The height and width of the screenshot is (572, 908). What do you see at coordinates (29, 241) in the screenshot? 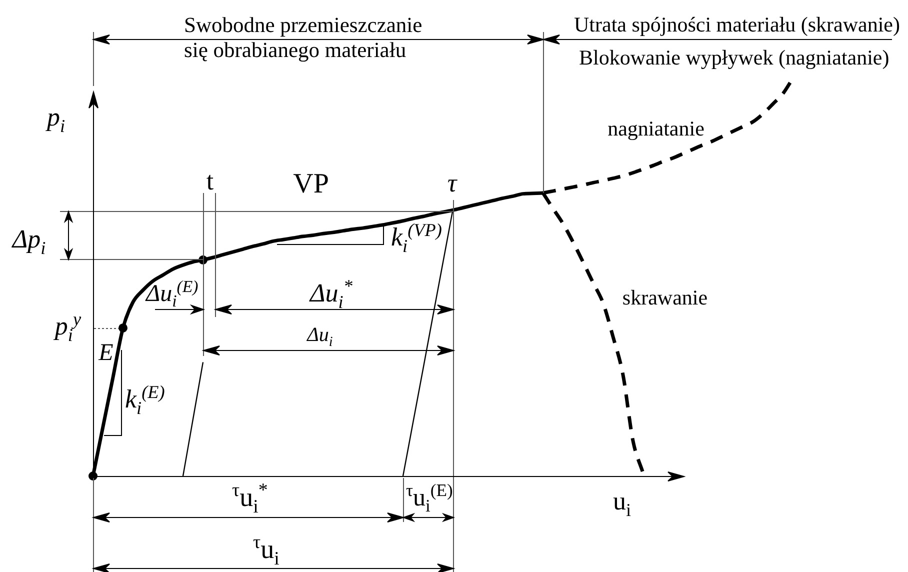
I see `text: Δp$_{i}$` at bounding box center [29, 241].